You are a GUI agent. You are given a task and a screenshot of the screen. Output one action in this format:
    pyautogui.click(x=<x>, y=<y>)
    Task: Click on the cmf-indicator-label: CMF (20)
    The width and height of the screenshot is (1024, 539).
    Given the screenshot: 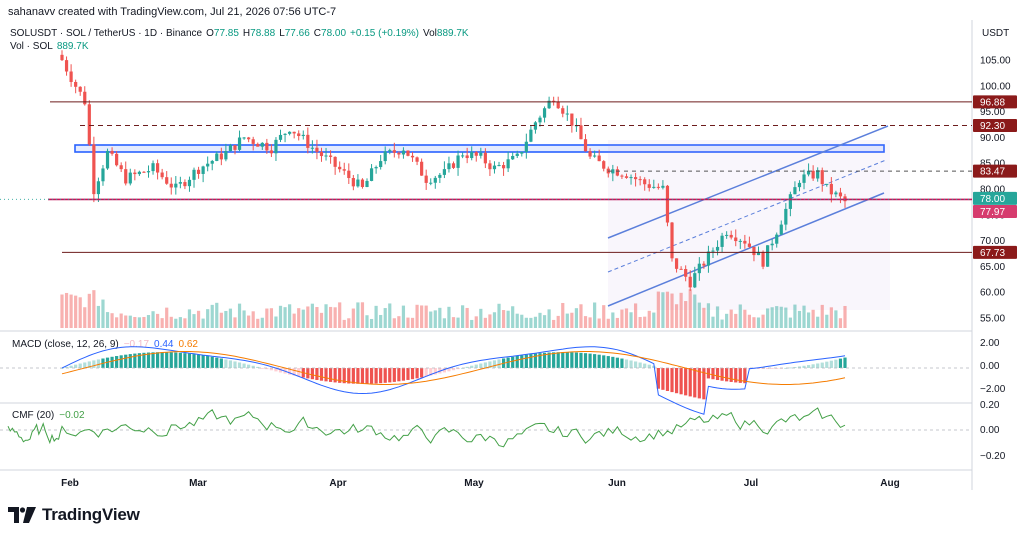 What is the action you would take?
    pyautogui.click(x=33, y=415)
    